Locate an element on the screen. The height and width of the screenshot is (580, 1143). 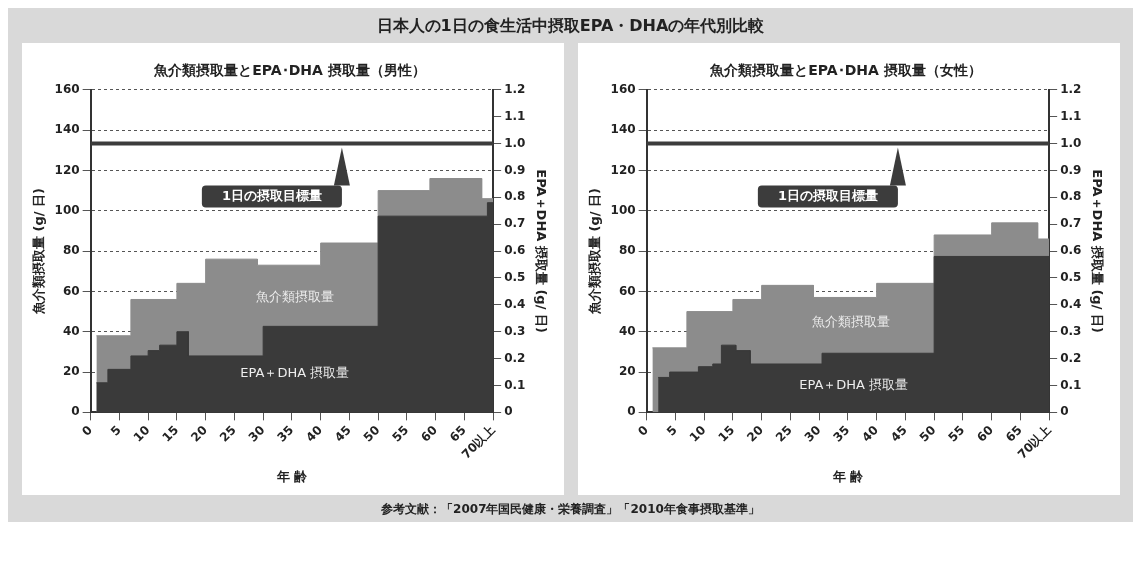
chart-title: 魚介類摂取量とEPA･DHA 摂取量（男性） is located at coordinates (289, 70).